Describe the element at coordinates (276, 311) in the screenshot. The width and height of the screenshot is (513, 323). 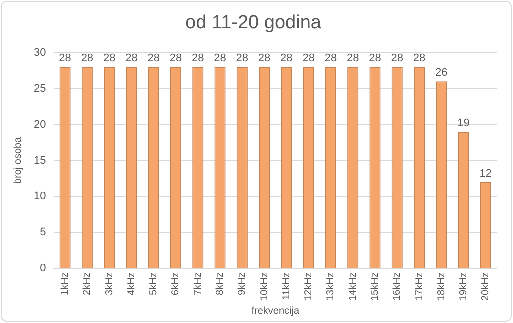
I see `x-axis-title: frekvencija` at that location.